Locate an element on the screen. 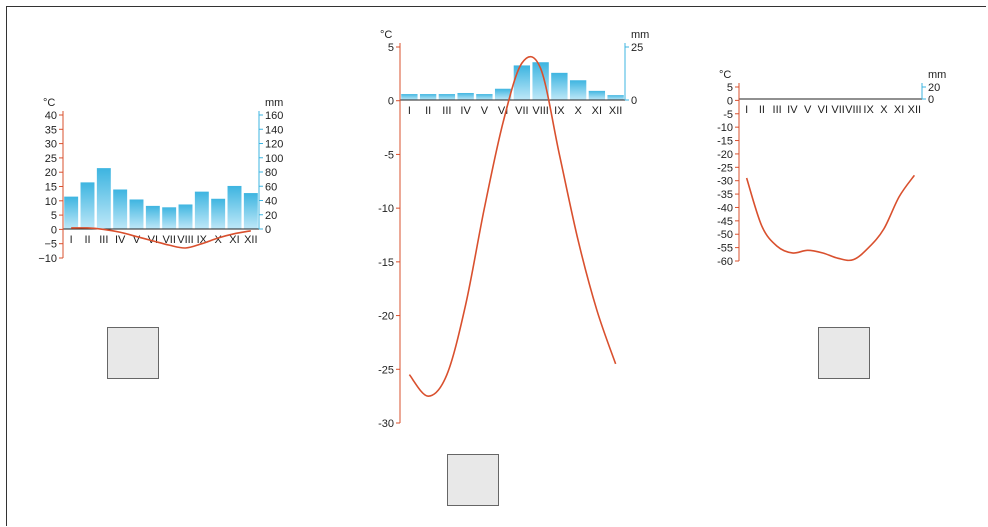  precip-tick-label: 80 is located at coordinates (271, 173).